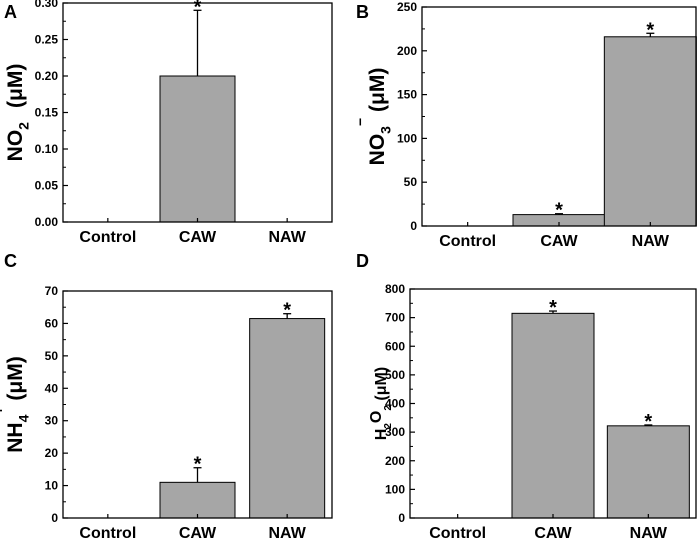 This screenshot has width=699, height=538. Describe the element at coordinates (395, 318) in the screenshot. I see `y-tick-label: 700` at that location.